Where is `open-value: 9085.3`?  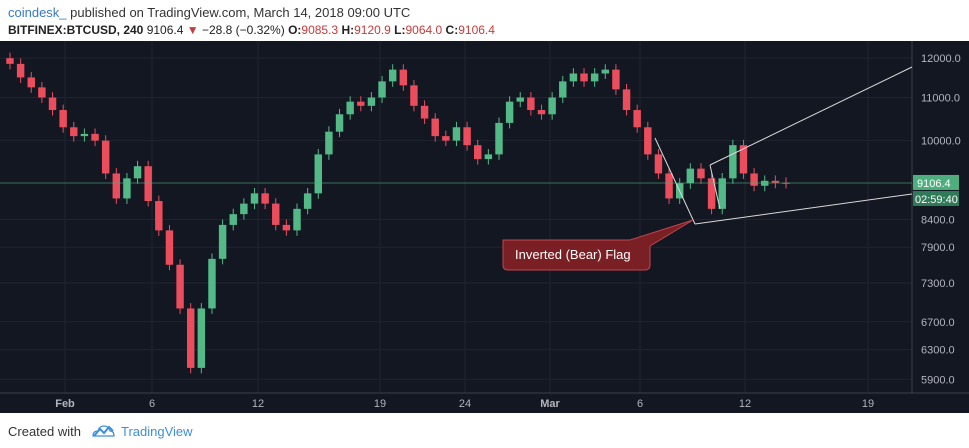 open-value: 9085.3 is located at coordinates (320, 30).